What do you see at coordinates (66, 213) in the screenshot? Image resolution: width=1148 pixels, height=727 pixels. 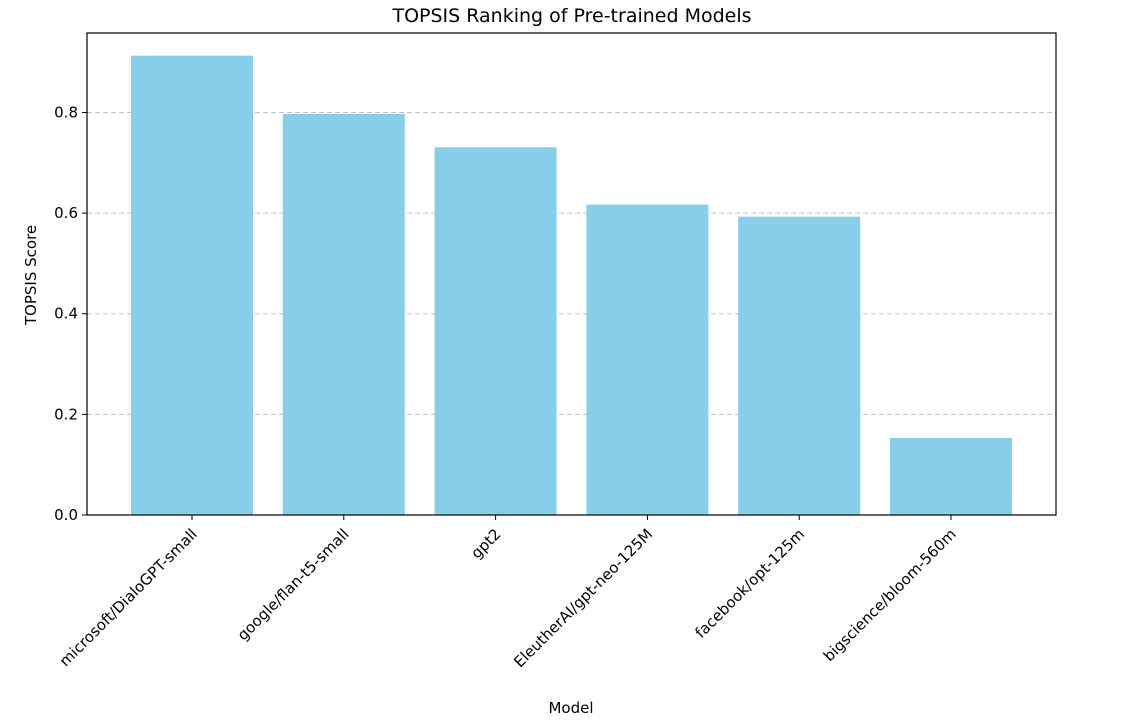 I see `y-tick-label: 0.6` at bounding box center [66, 213].